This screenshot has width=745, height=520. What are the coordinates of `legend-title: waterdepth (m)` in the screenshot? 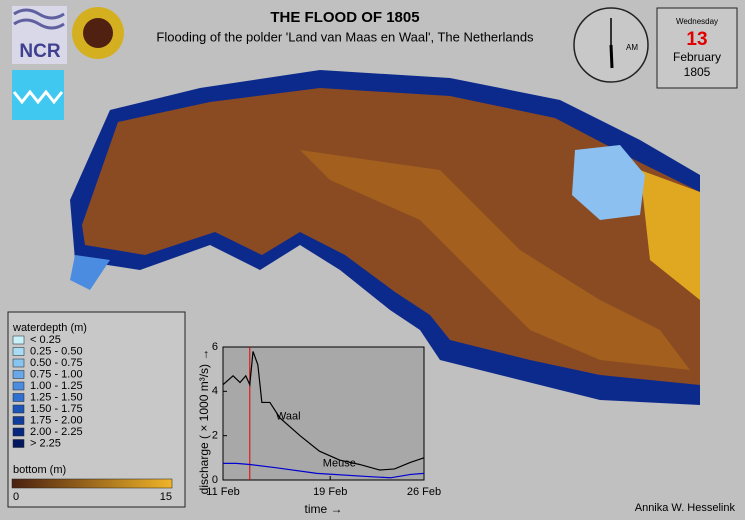 It's located at (49, 328).